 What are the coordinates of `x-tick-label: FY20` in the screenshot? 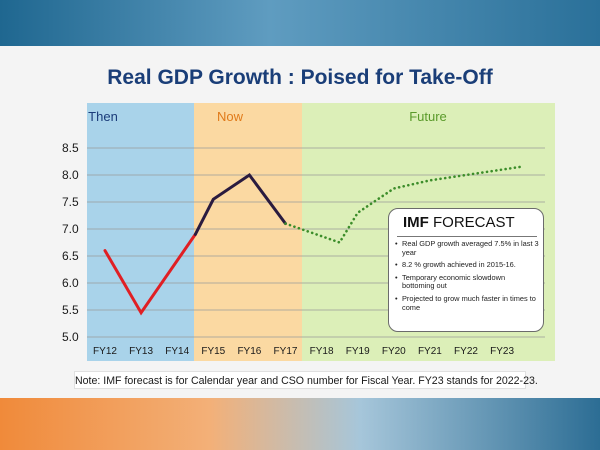 It's located at (394, 351).